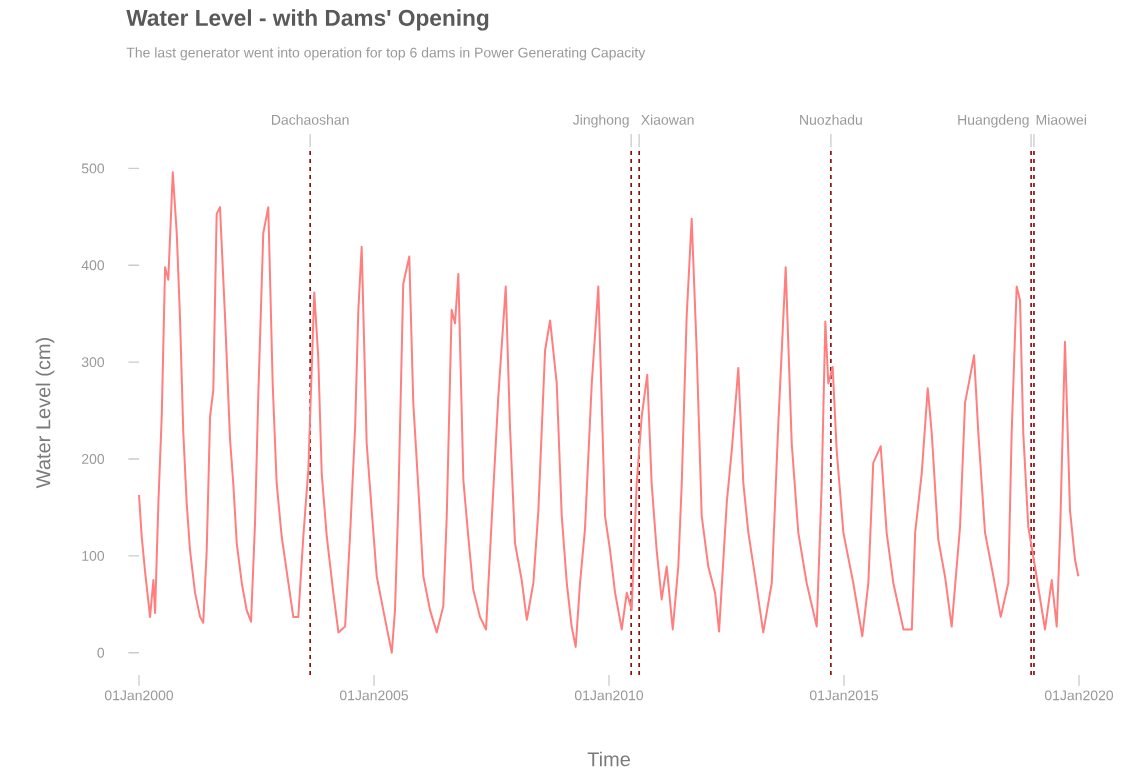  What do you see at coordinates (831, 119) in the screenshot?
I see `ref-line-label: Nuozhadu` at bounding box center [831, 119].